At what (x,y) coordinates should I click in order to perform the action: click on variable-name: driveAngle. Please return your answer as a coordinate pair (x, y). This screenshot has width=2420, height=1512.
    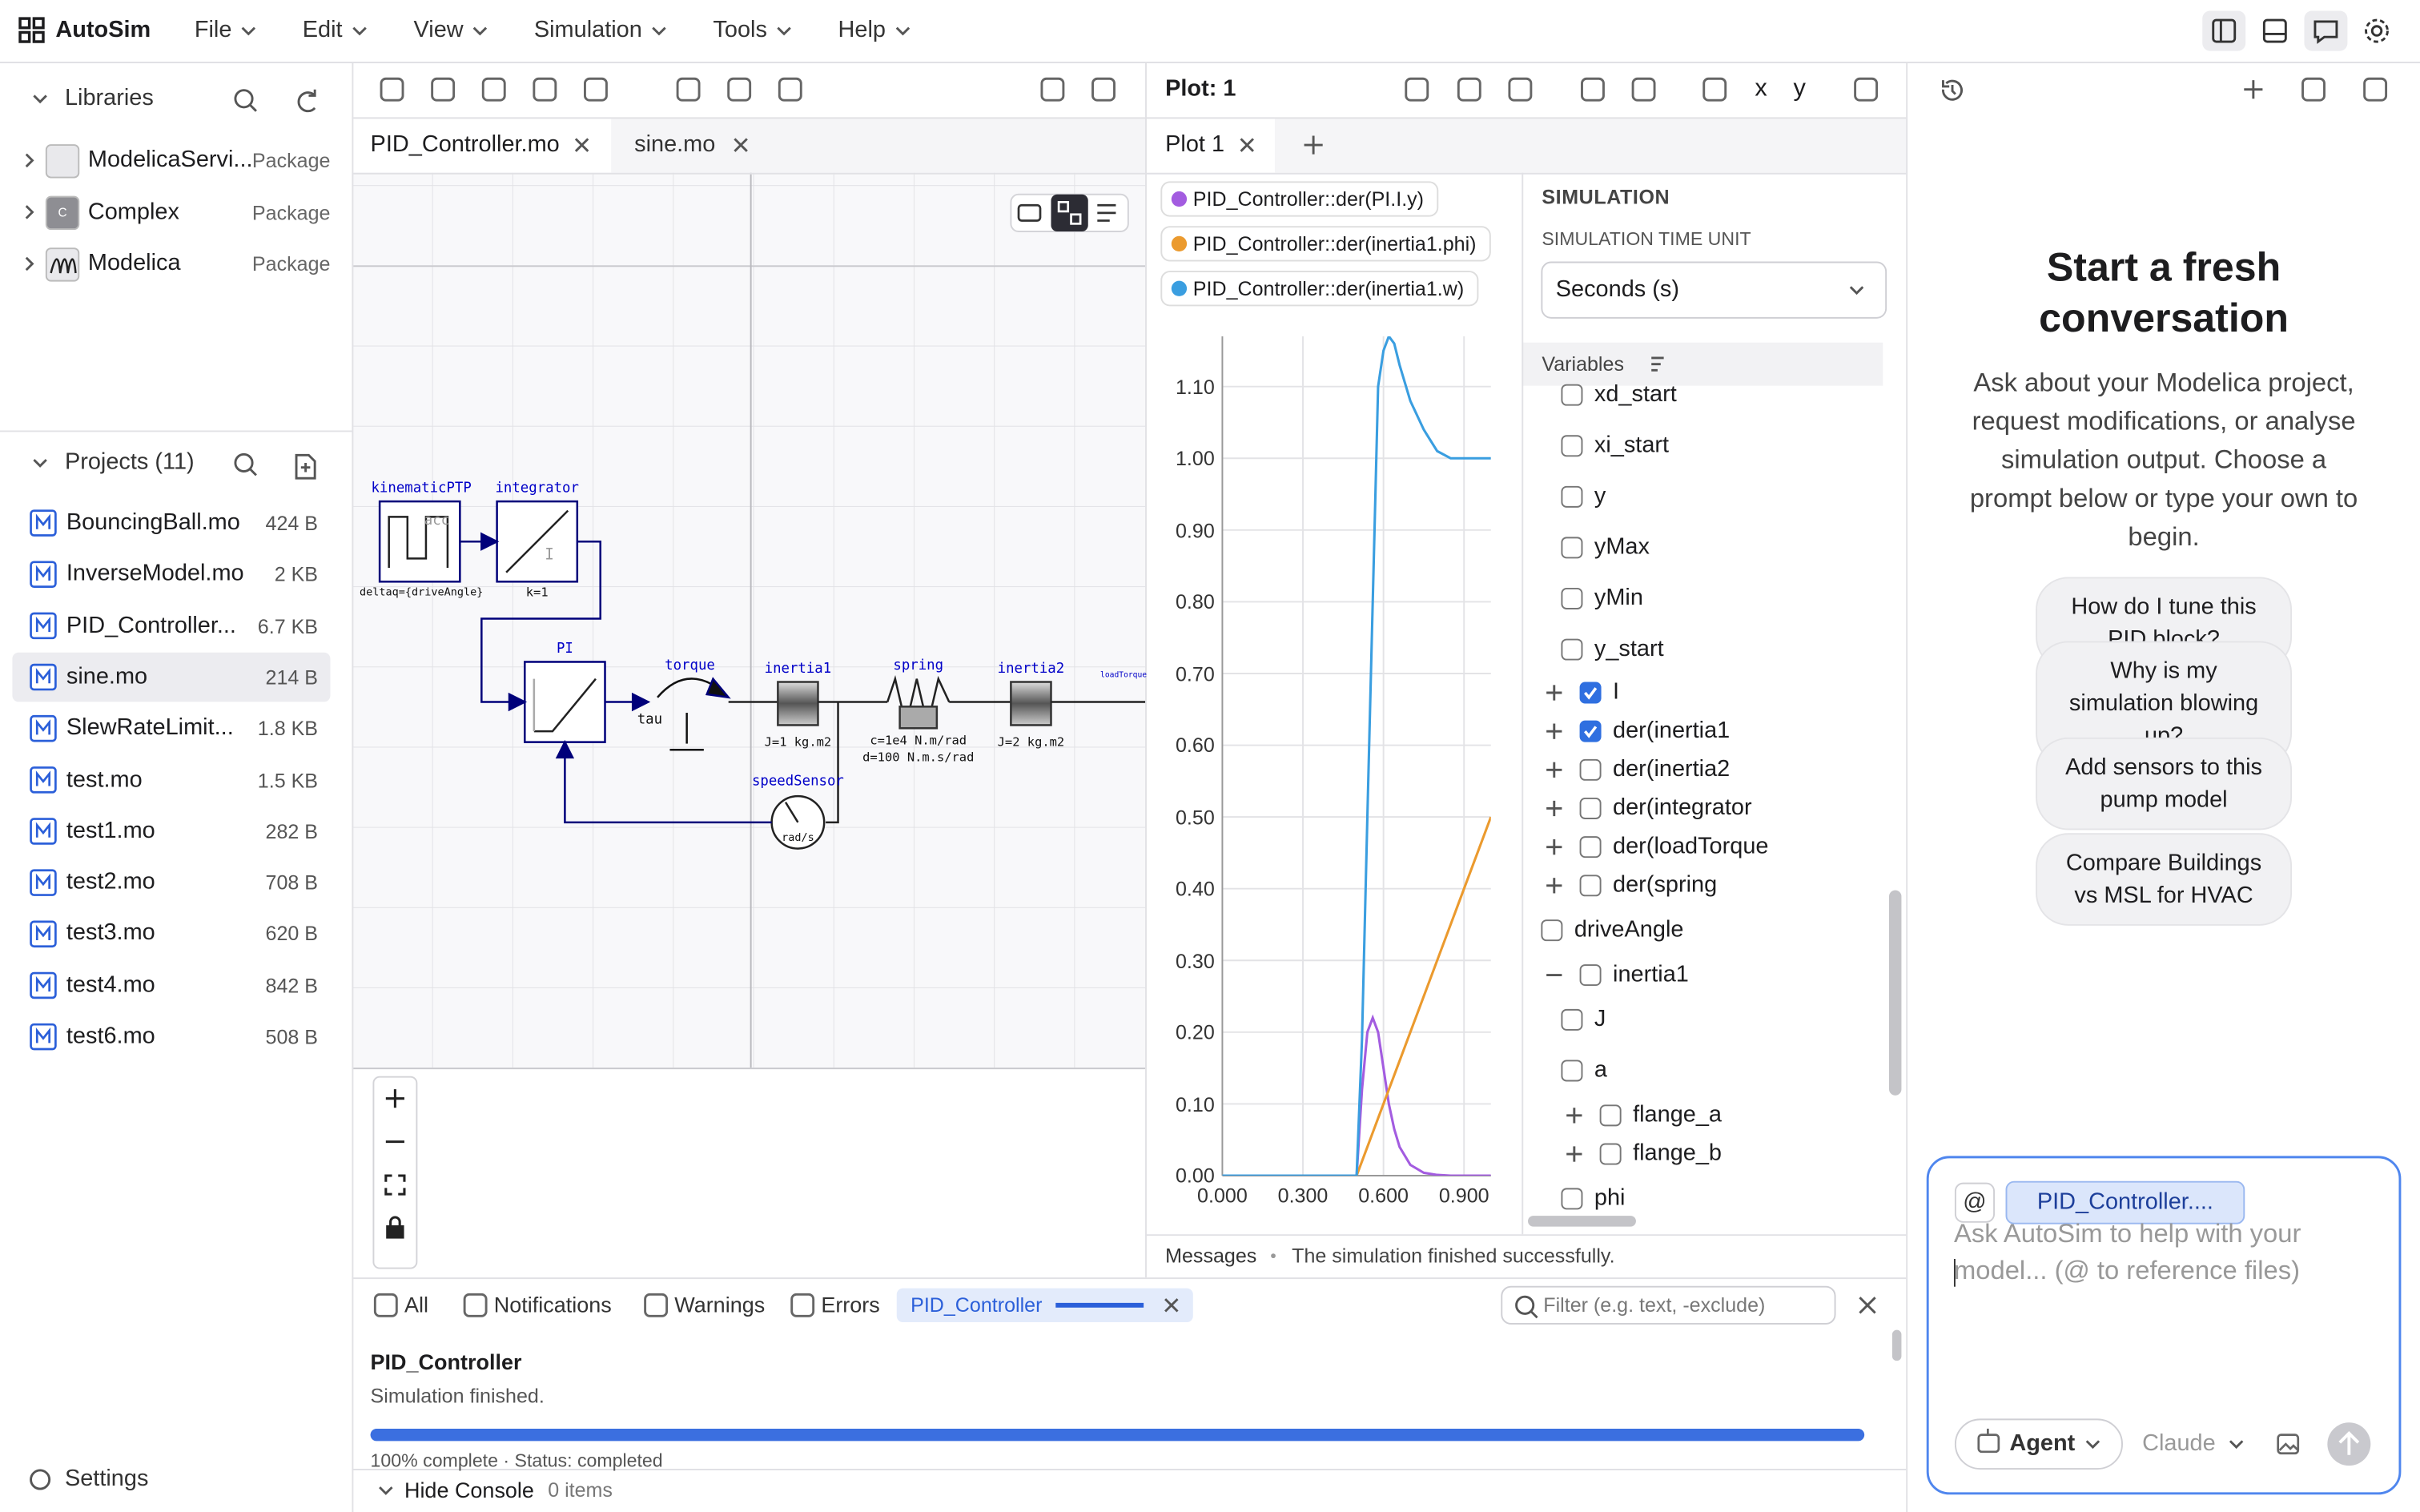
    Looking at the image, I should click on (1629, 930).